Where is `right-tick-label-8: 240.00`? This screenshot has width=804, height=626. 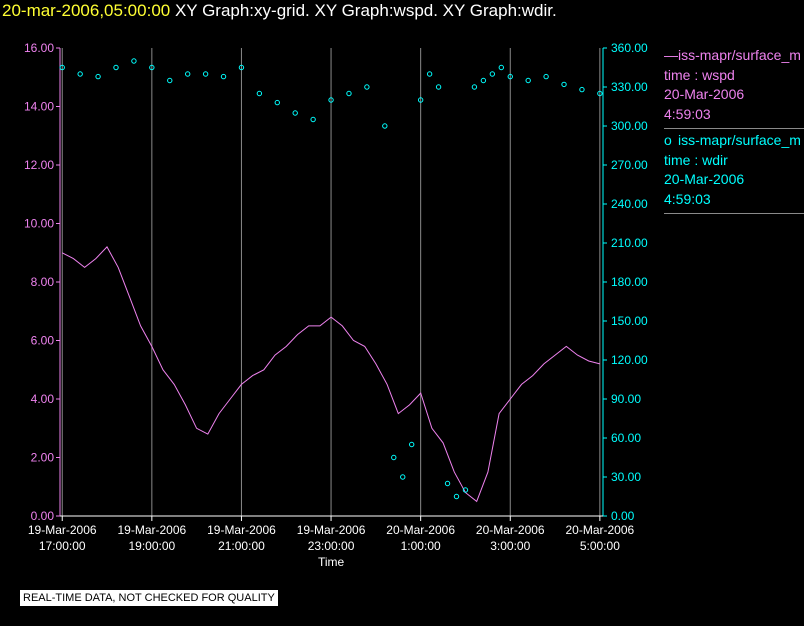 right-tick-label-8: 240.00 is located at coordinates (629, 204).